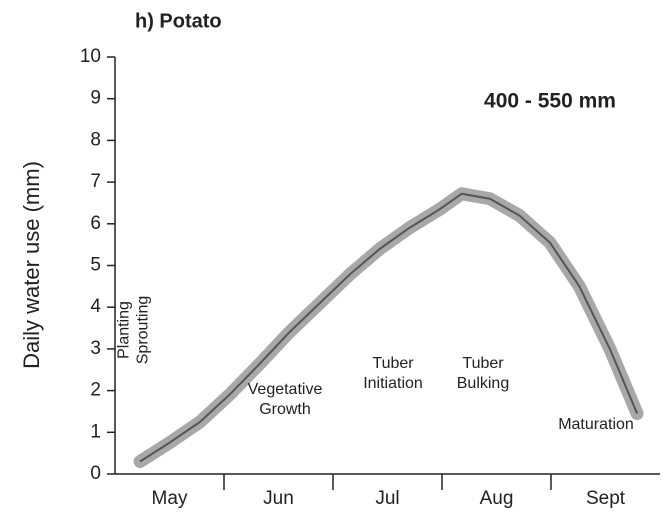 The image size is (666, 516). What do you see at coordinates (550, 101) in the screenshot?
I see `annotation: 400 - 550 mm` at bounding box center [550, 101].